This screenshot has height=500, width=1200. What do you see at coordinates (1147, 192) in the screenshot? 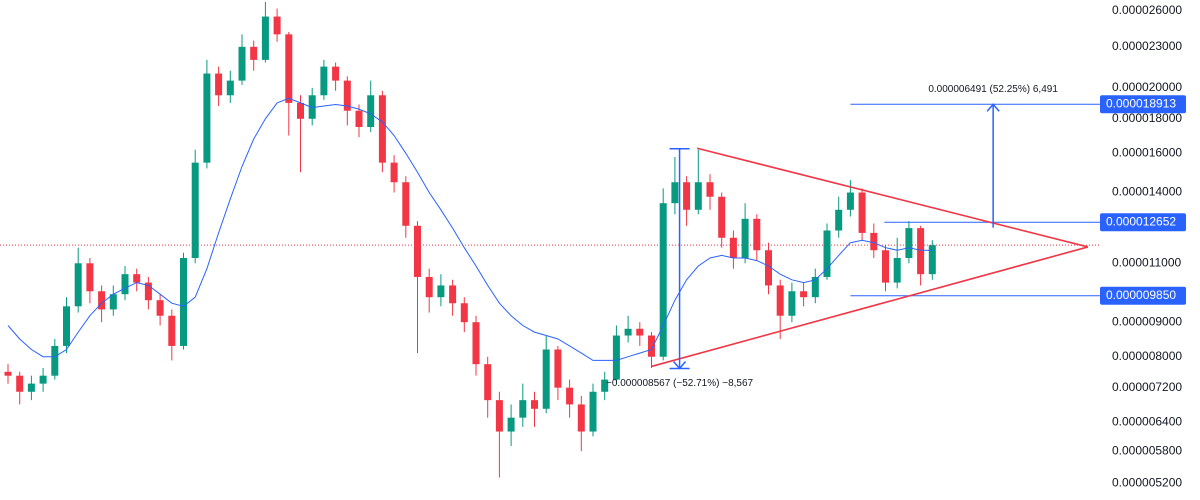
I see `y-tick-label: 0.000014000` at bounding box center [1147, 192].